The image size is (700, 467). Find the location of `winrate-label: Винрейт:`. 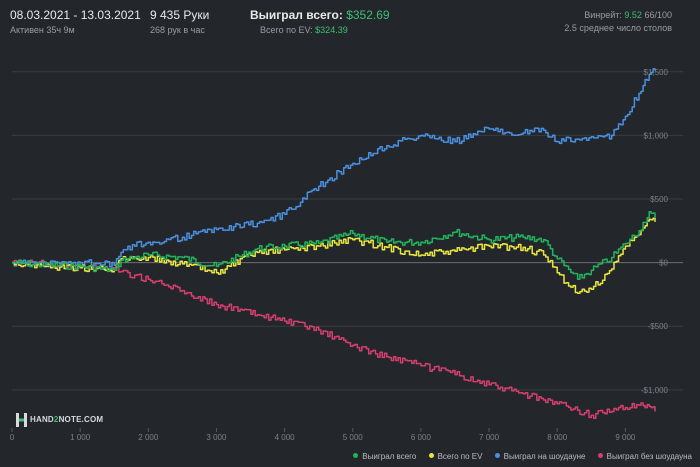

winrate-label: Винрейт: is located at coordinates (603, 15).